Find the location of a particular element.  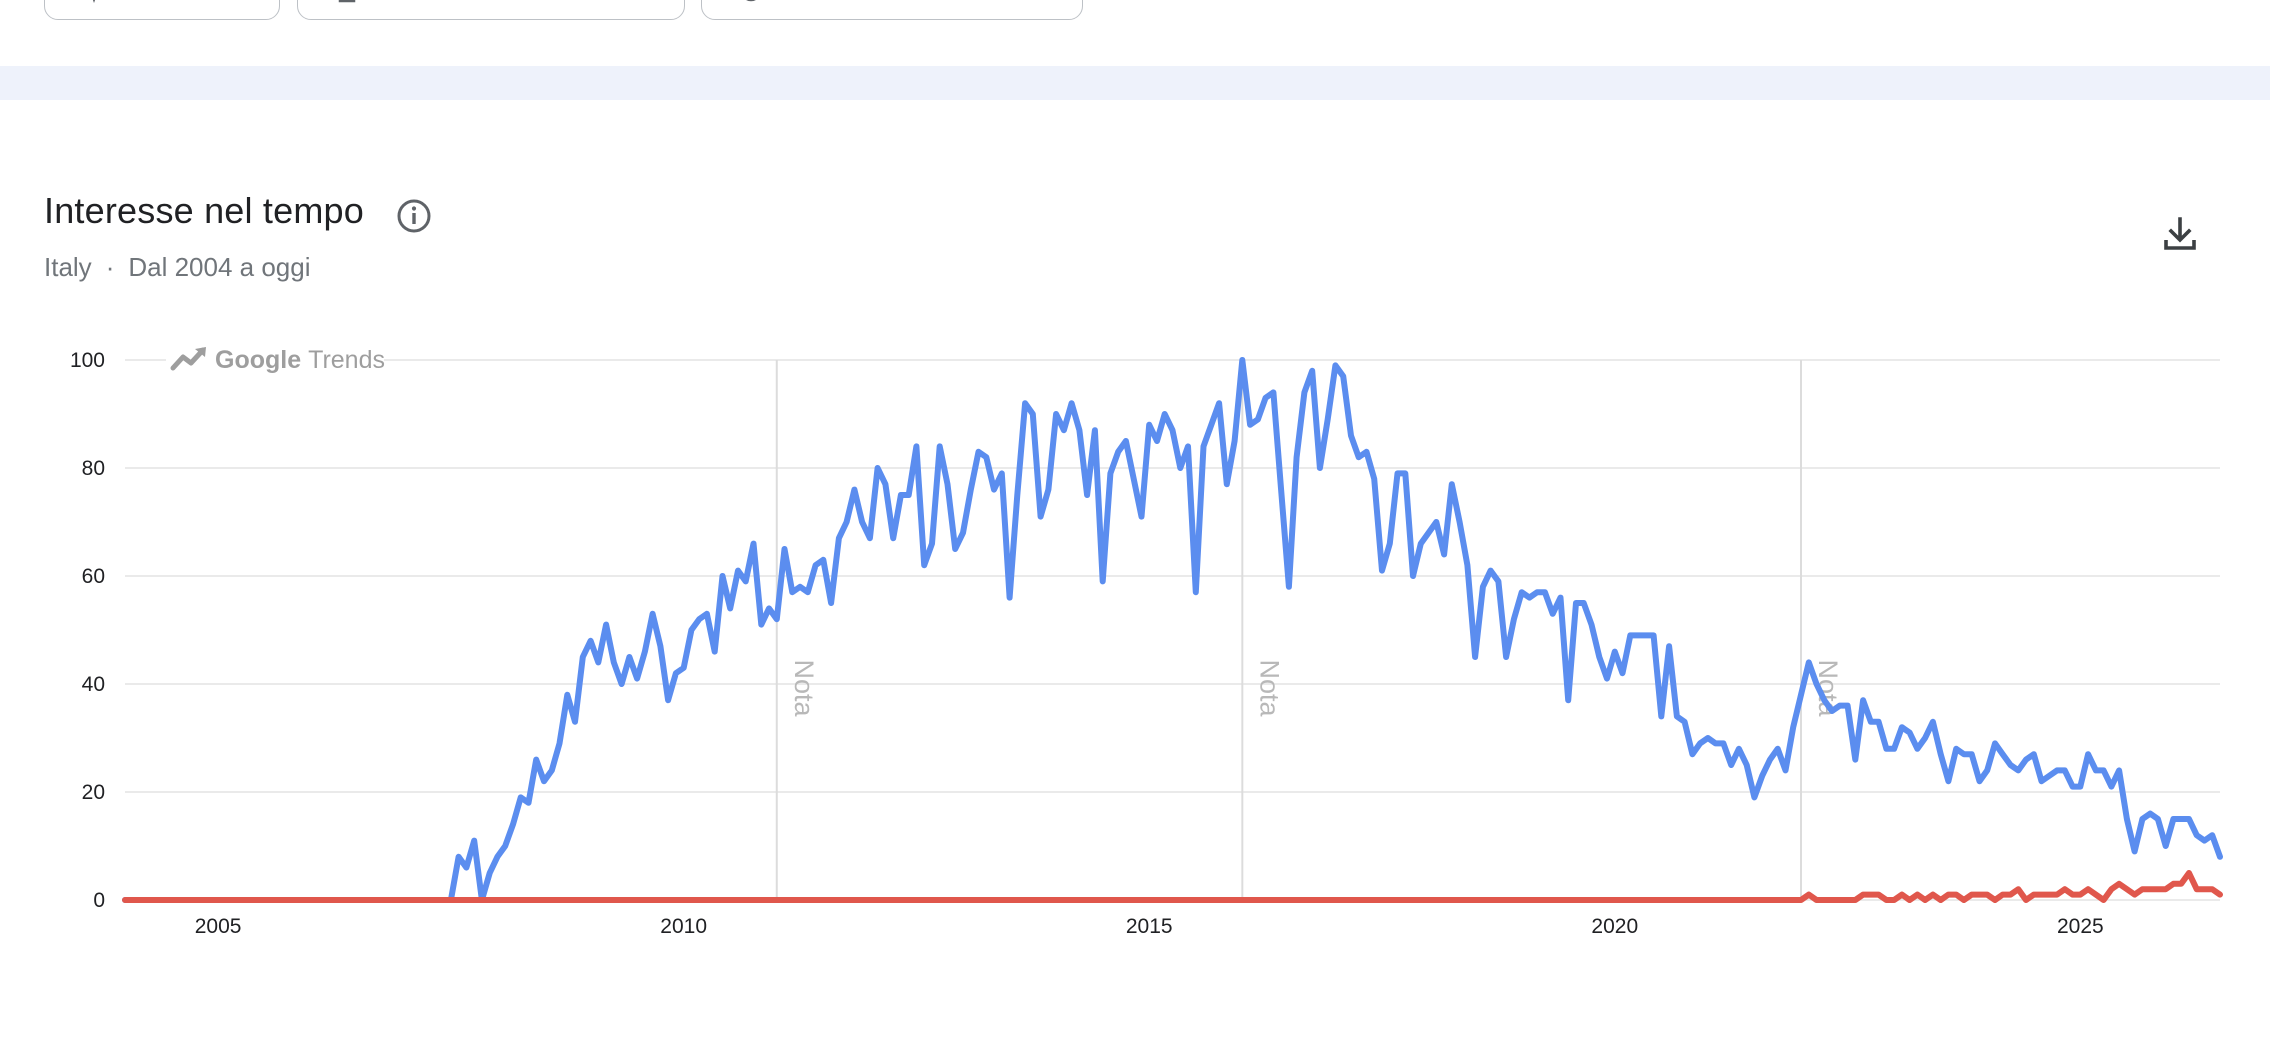

filter-pill-category is located at coordinates (892, 10).